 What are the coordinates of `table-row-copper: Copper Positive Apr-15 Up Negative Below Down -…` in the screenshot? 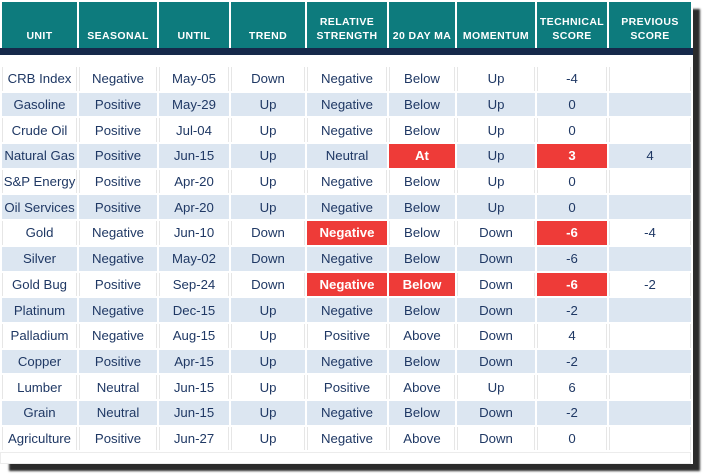 It's located at (346, 361).